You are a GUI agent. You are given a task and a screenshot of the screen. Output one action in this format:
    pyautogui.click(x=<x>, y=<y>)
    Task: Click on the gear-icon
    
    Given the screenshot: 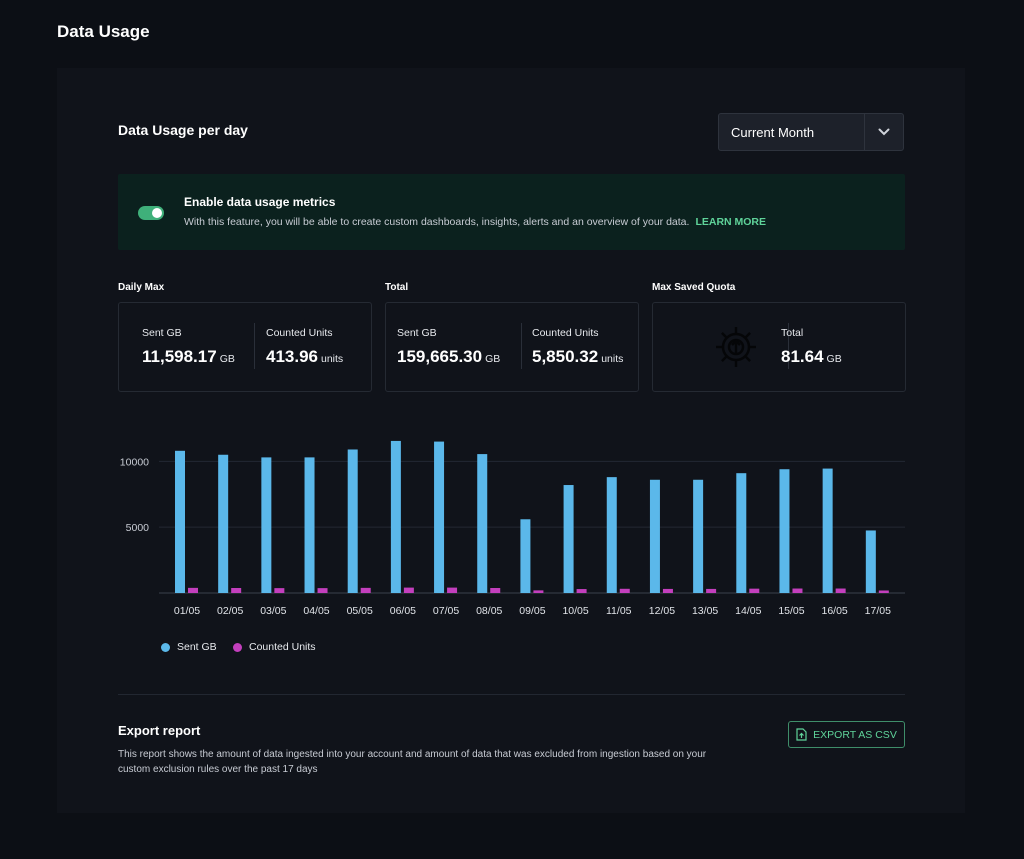 What is the action you would take?
    pyautogui.click(x=736, y=349)
    